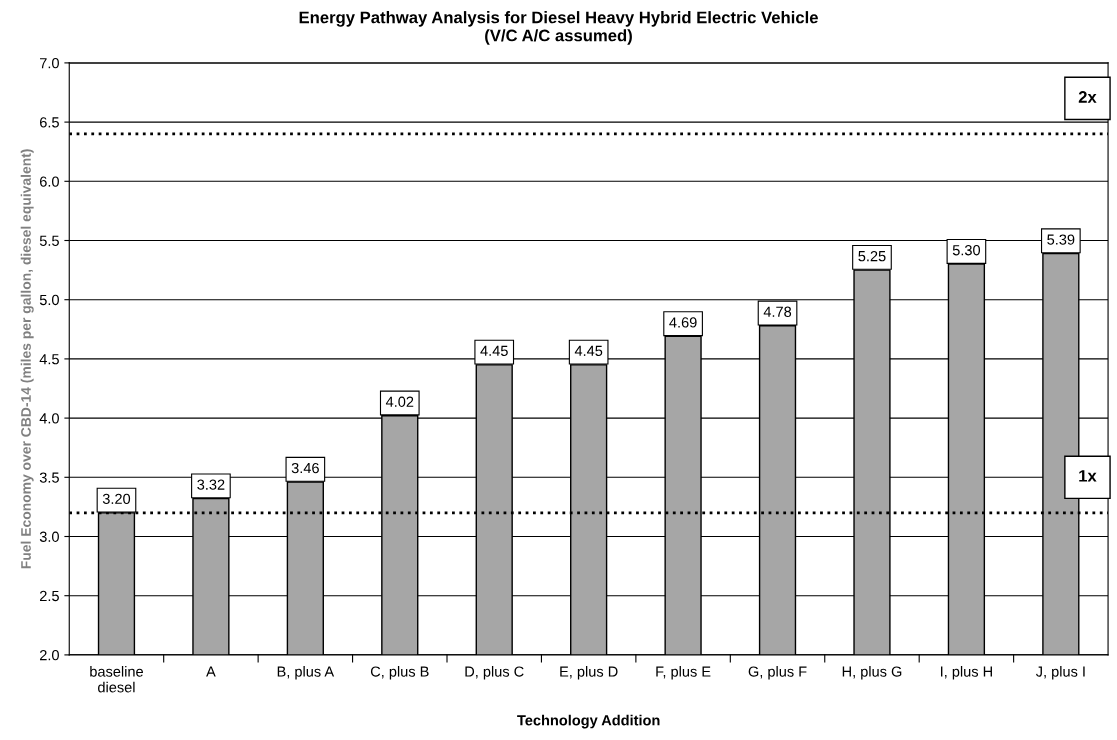  What do you see at coordinates (49, 477) in the screenshot?
I see `y-tick-label: 3.5` at bounding box center [49, 477].